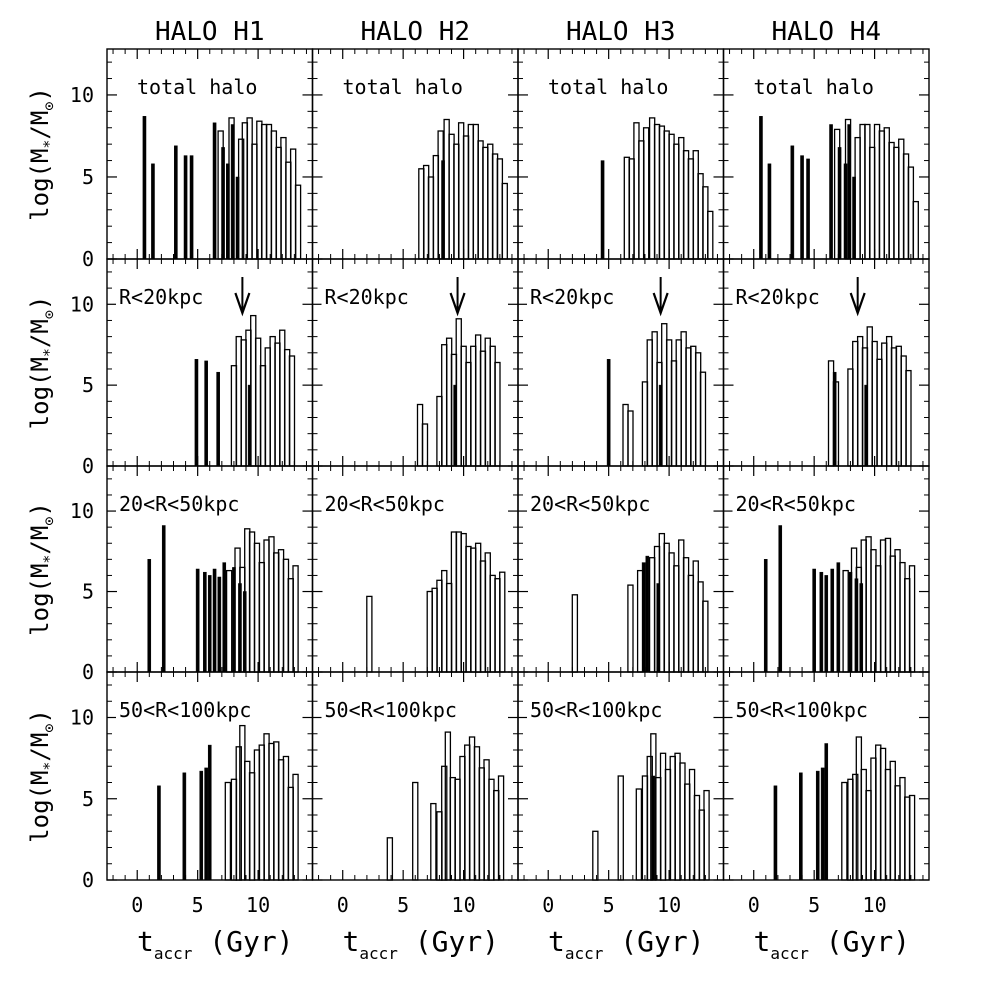 The height and width of the screenshot is (981, 981). What do you see at coordinates (621, 154) in the screenshot?
I see `panel-r1-c3: total halo` at bounding box center [621, 154].